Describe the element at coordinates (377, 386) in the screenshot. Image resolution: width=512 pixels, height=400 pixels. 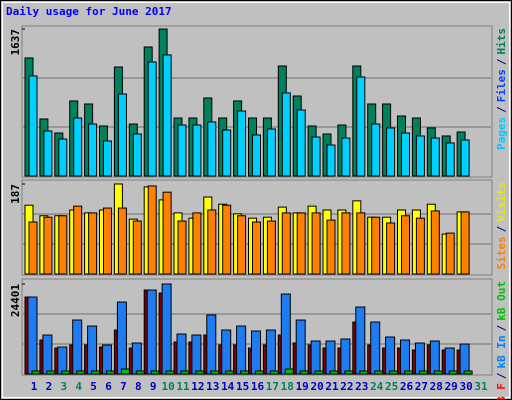
I see `x-tick-label: 24` at that location.